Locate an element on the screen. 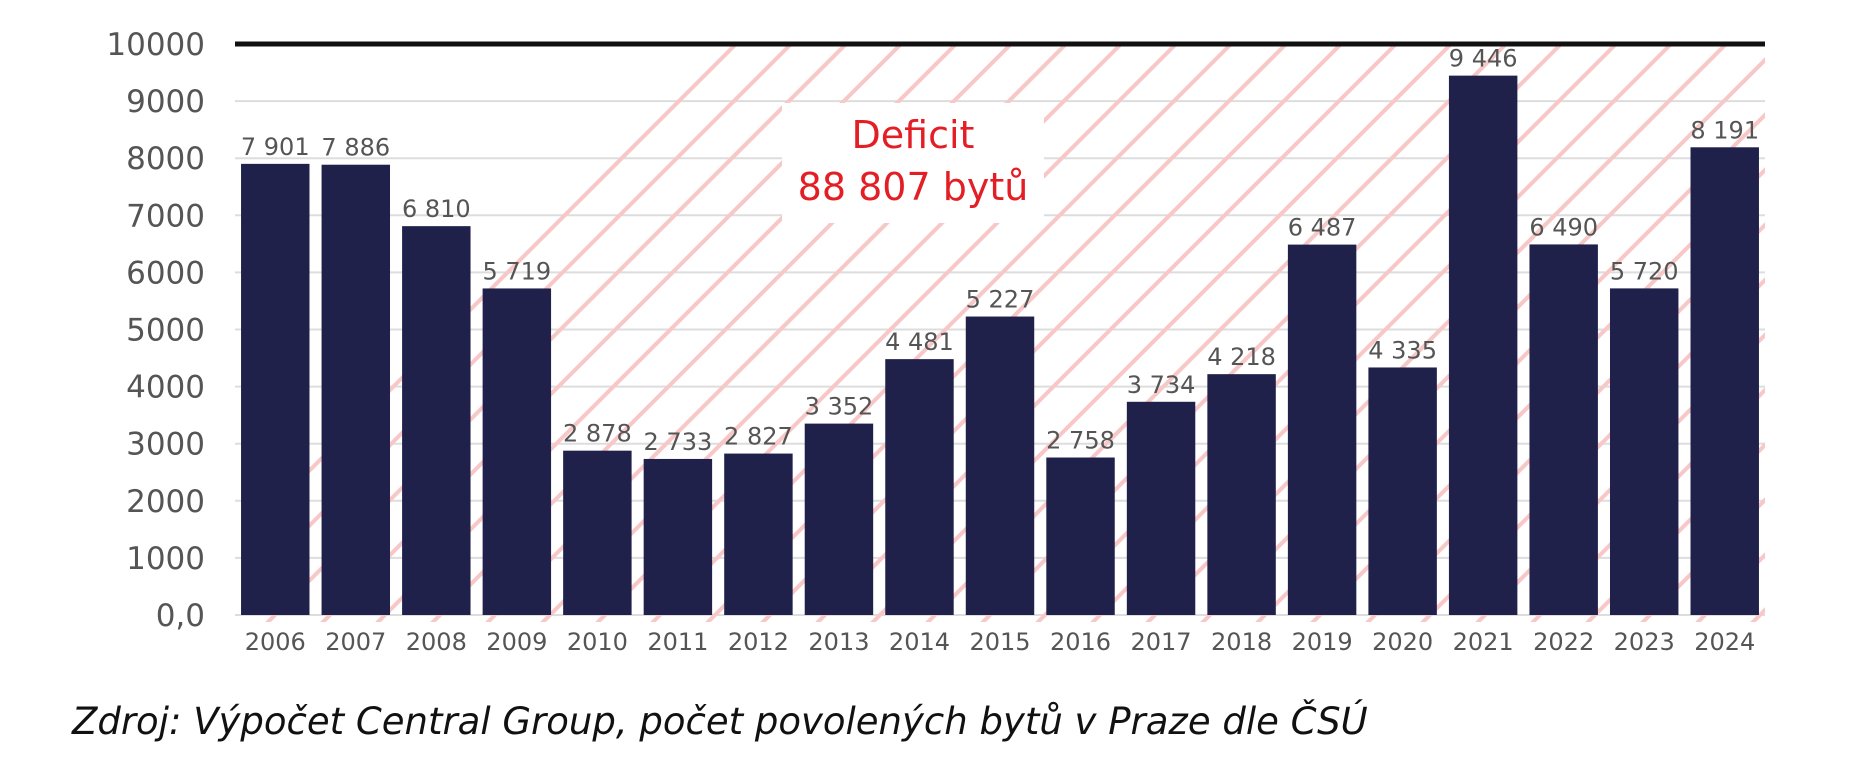 The image size is (1849, 784). x-tick-label: 2015 is located at coordinates (999, 642).